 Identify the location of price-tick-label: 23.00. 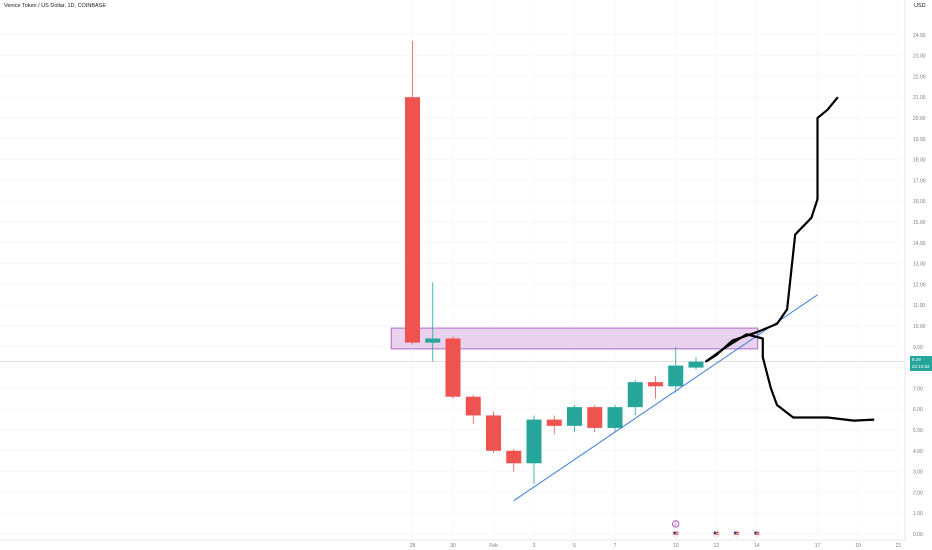
(919, 57).